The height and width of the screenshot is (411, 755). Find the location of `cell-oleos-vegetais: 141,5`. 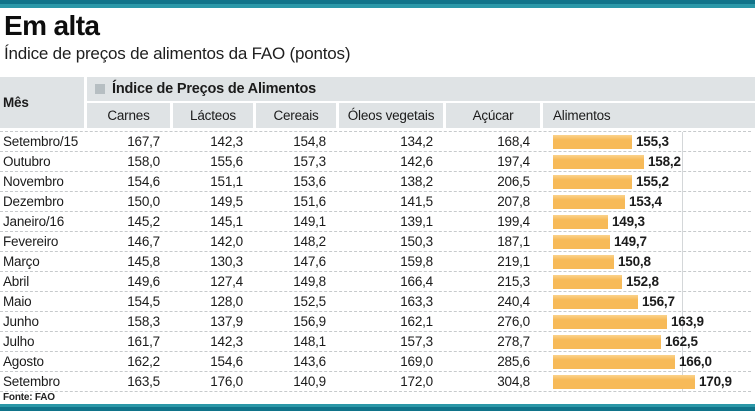

cell-oleos-vegetais: 141,5 is located at coordinates (416, 201).